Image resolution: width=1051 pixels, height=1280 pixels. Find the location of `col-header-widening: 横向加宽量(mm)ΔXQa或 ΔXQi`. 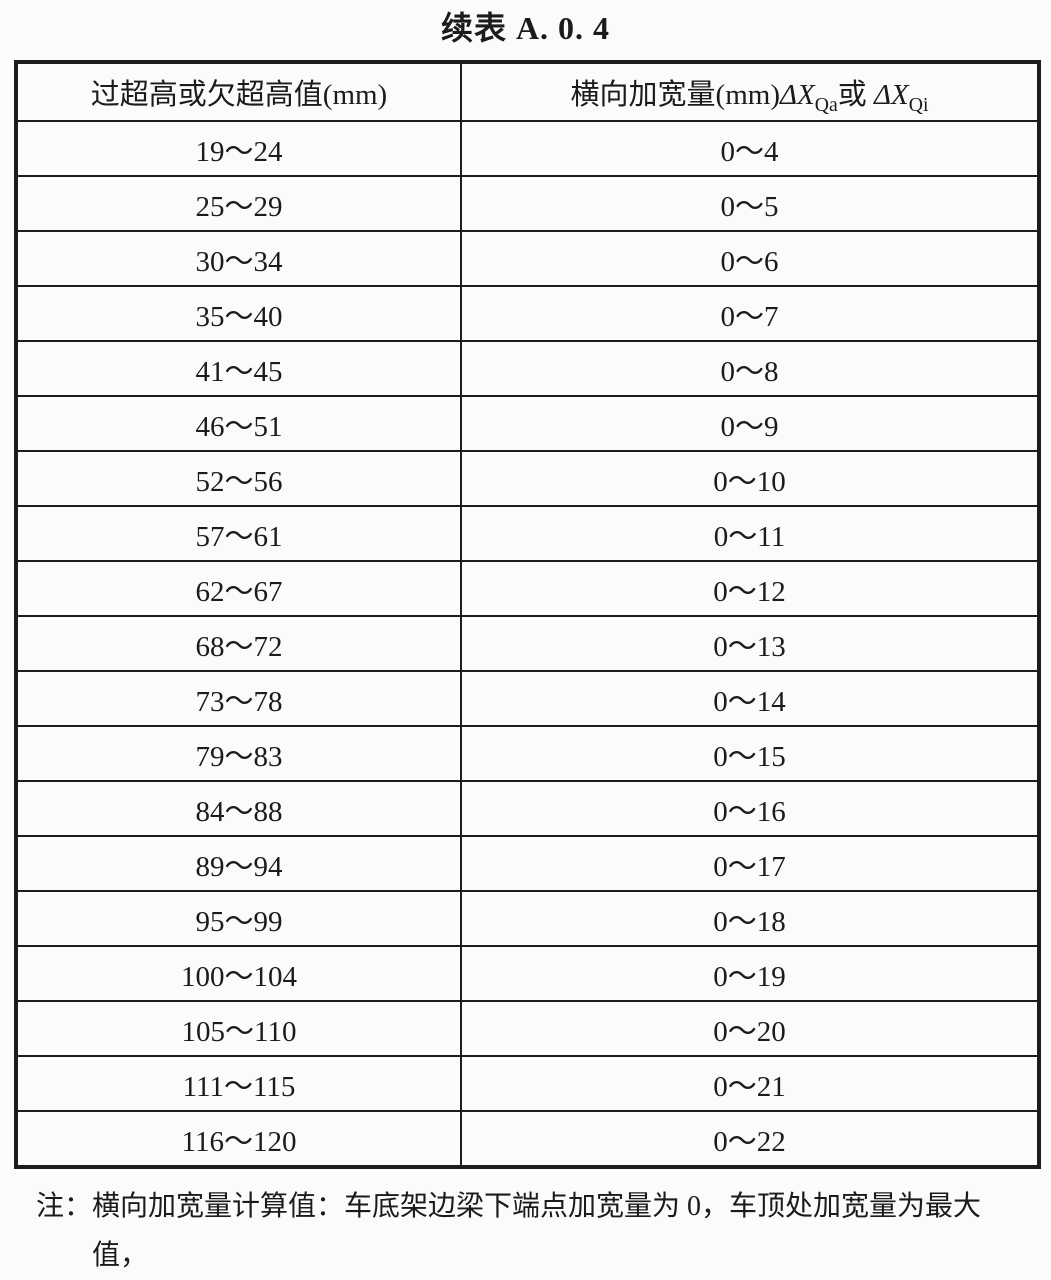

col-header-widening: 横向加宽量(mm)ΔXQa或 ΔXQi is located at coordinates (750, 91).